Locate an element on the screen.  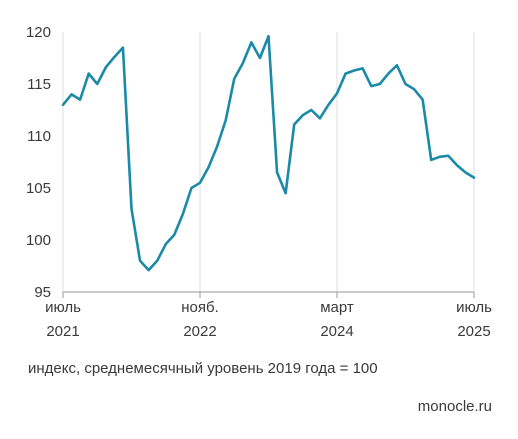
x-tick-label-0-line2: 2021 is located at coordinates (62, 331).